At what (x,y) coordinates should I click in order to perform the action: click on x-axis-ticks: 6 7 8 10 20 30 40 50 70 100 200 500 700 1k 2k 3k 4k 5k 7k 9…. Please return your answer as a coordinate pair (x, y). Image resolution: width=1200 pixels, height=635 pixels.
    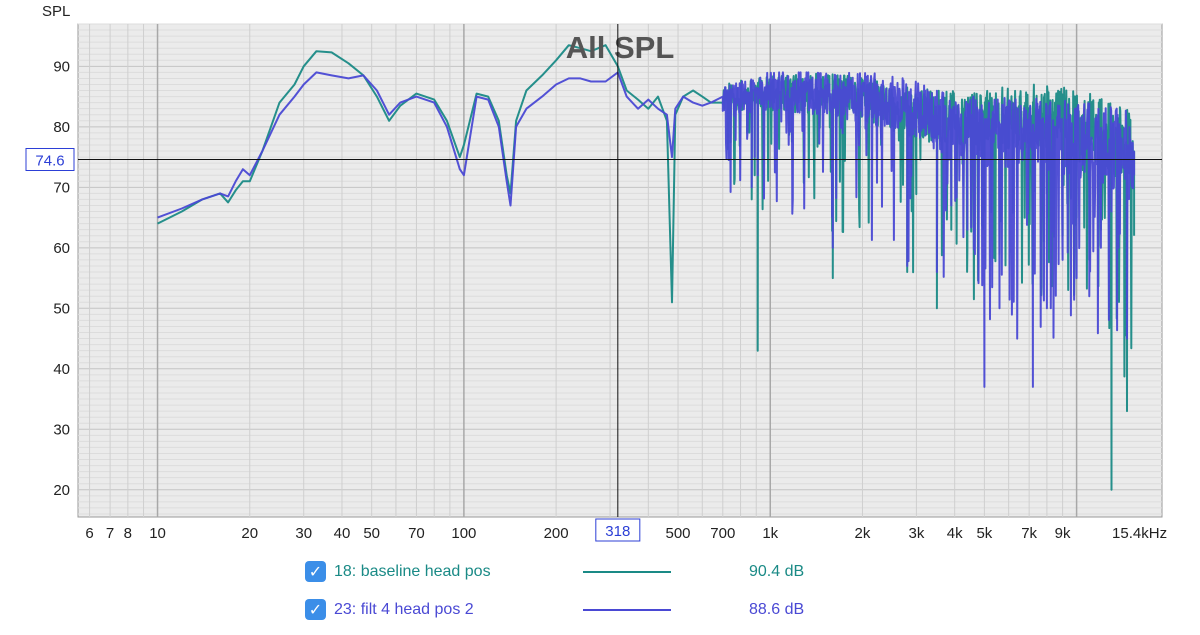
    Looking at the image, I should click on (626, 533).